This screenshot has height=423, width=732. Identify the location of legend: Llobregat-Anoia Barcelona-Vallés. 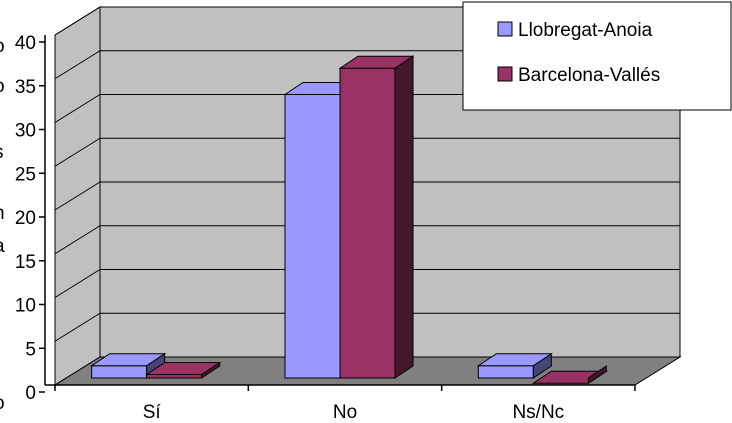
(597, 56).